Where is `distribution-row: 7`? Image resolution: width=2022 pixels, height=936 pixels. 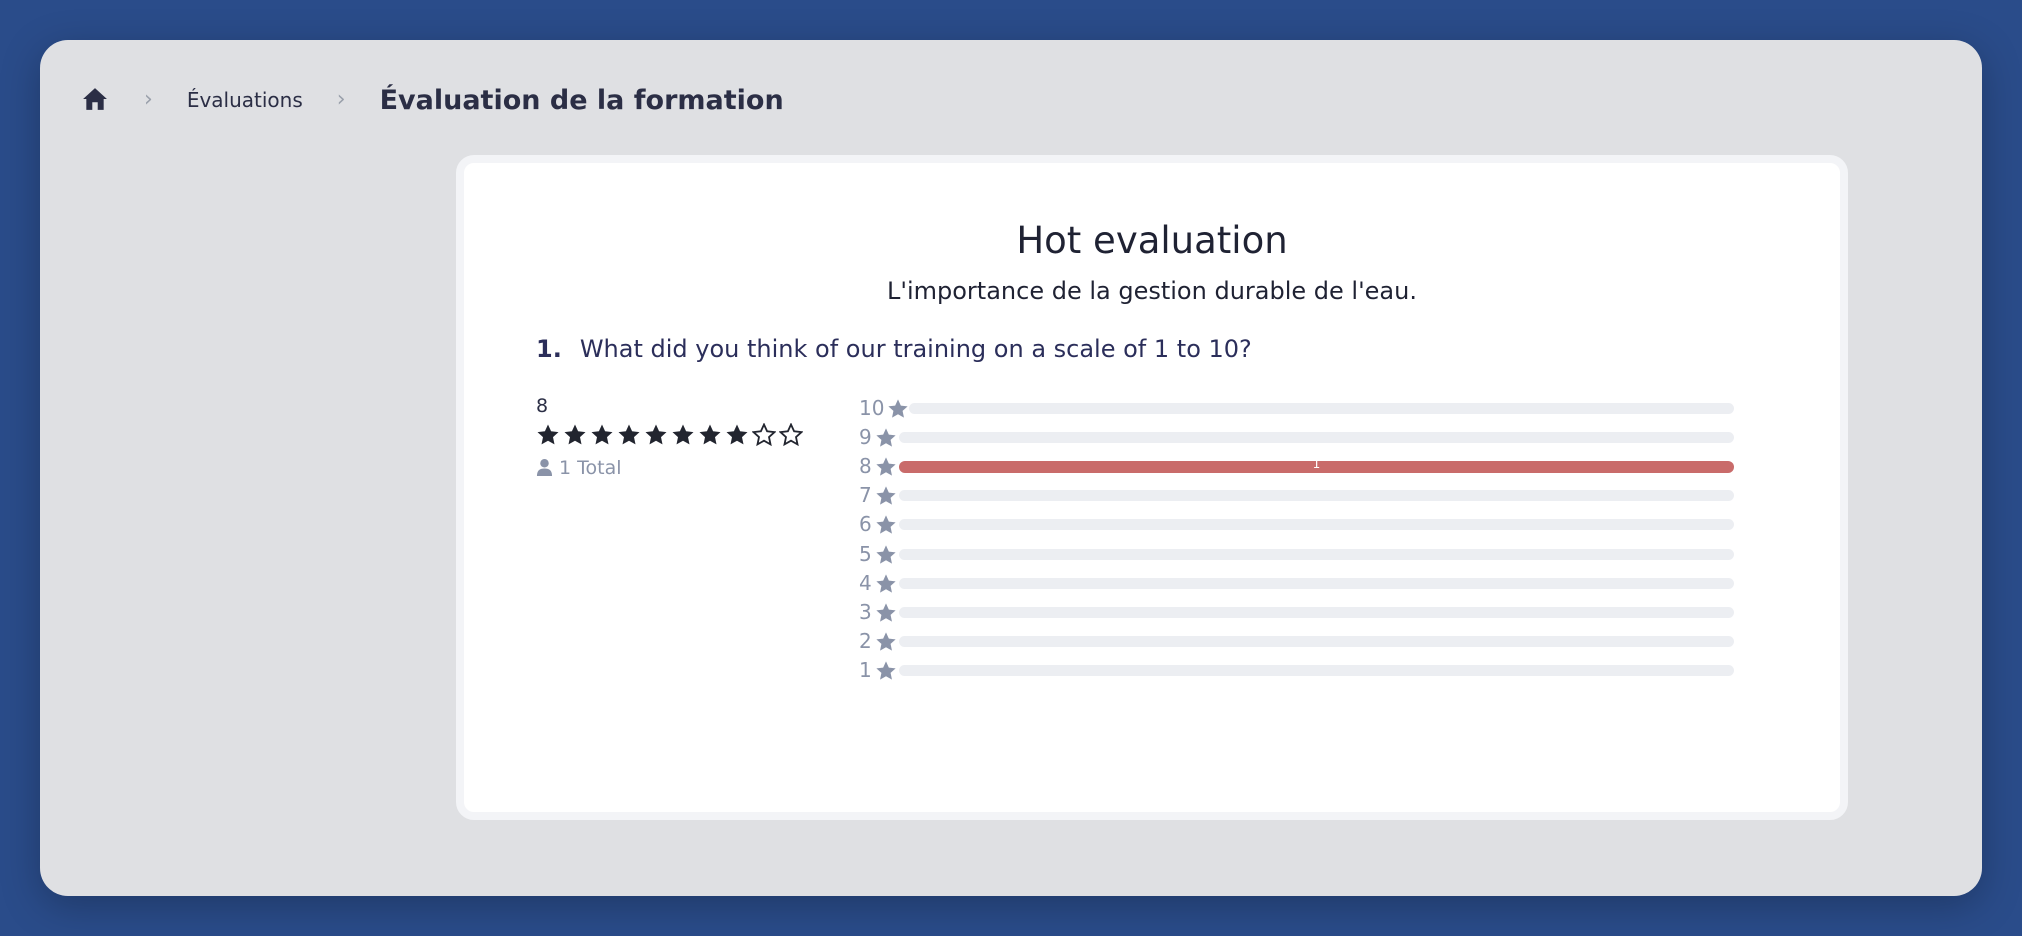 distribution-row: 7 is located at coordinates (1319, 497).